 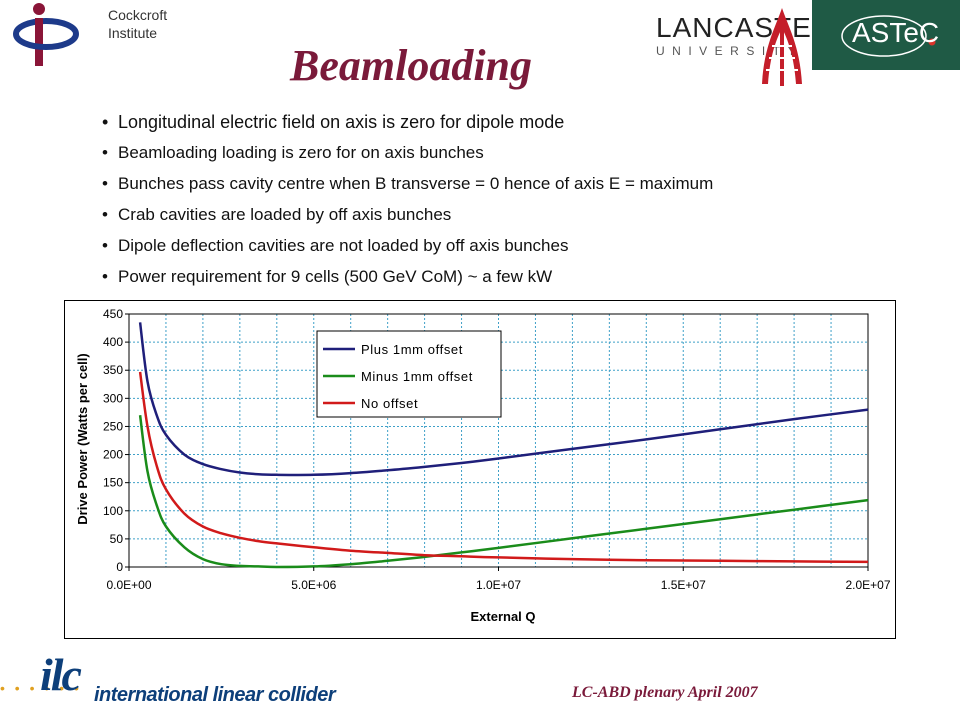 What do you see at coordinates (113, 370) in the screenshot?
I see `y-tick-label: 350` at bounding box center [113, 370].